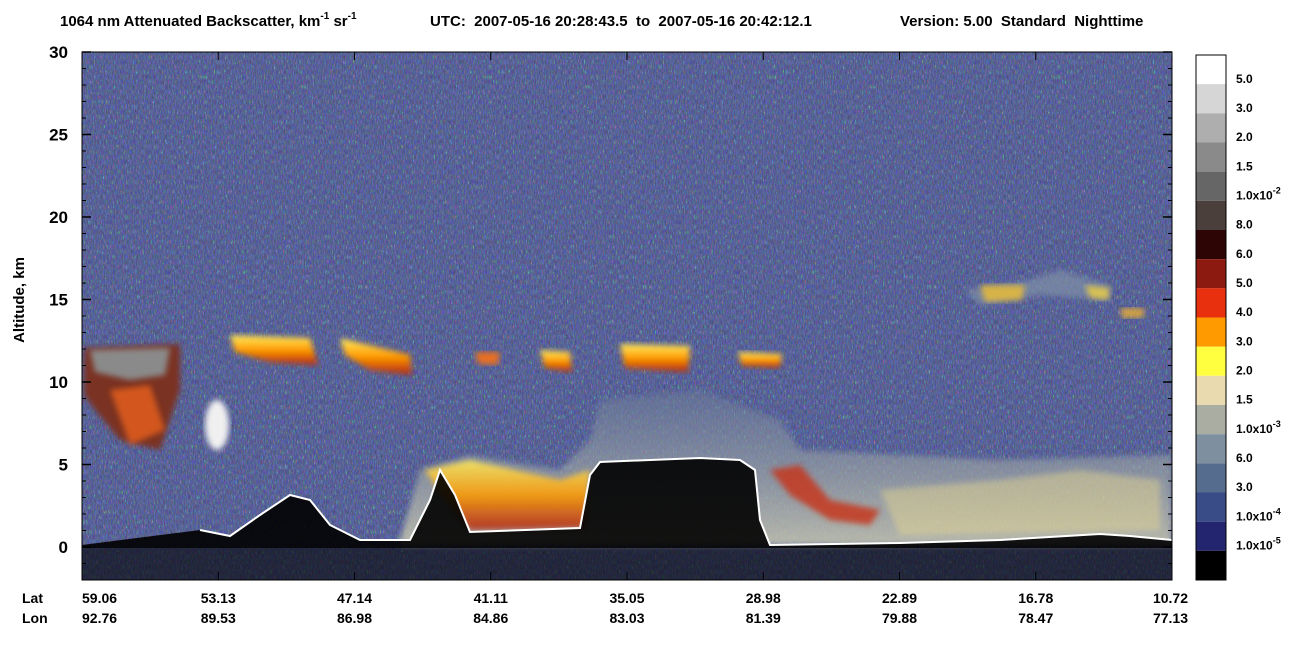 This screenshot has width=1300, height=667. I want to click on lon-label: 86.98, so click(354, 618).